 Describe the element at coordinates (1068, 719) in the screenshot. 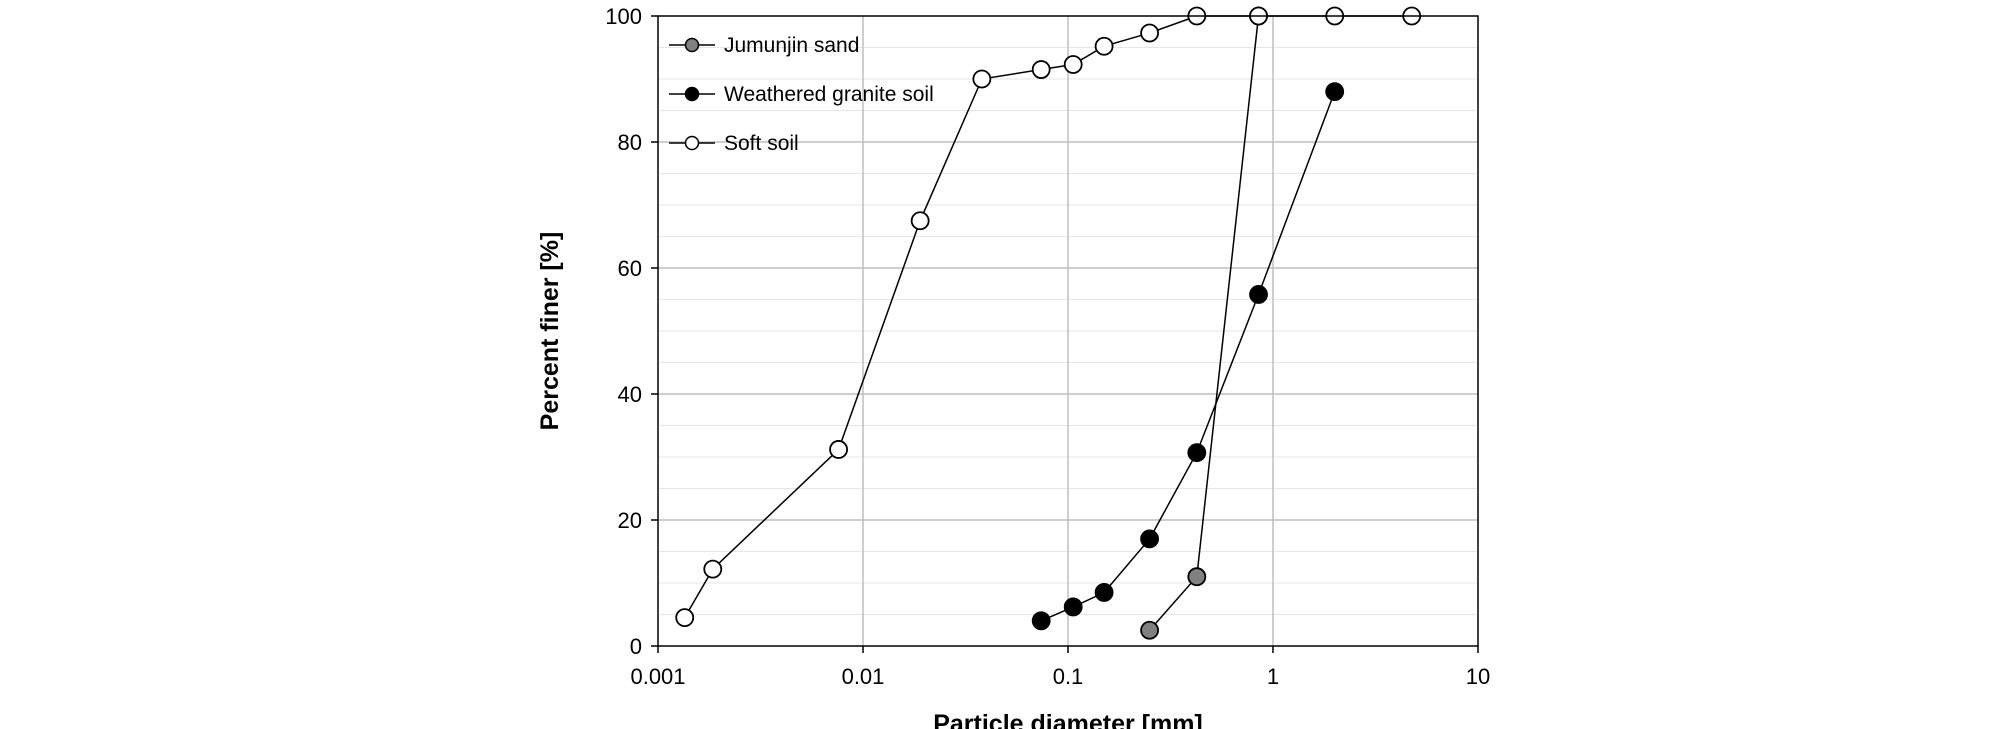

I see `x-axis-title: Particle diameter [mm]` at that location.